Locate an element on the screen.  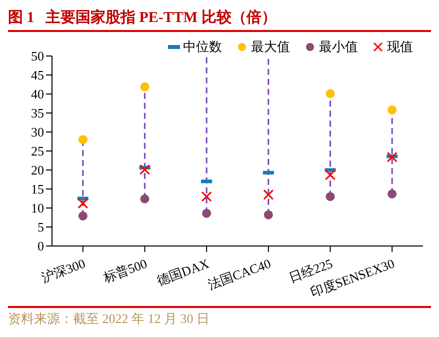
y-tick-label: 20 is located at coordinates (37, 170).